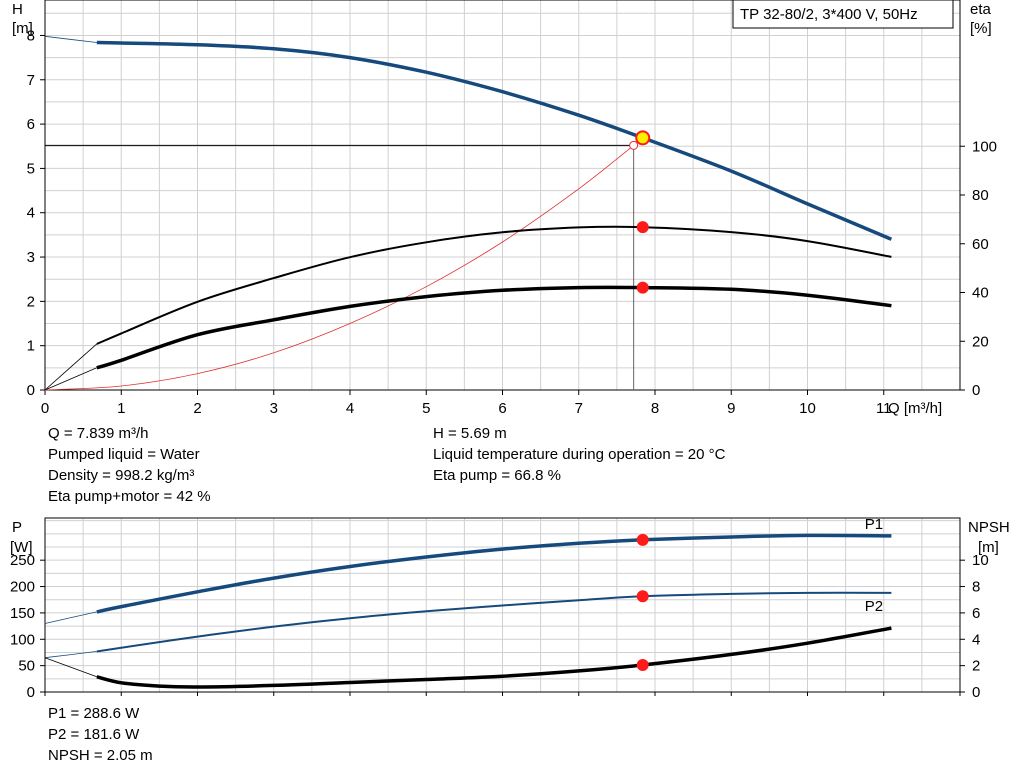 The width and height of the screenshot is (1024, 781). I want to click on power-info: P1 = 288.6 W P2 = 181.6 W NPSH = 2.05 m, so click(100, 734).